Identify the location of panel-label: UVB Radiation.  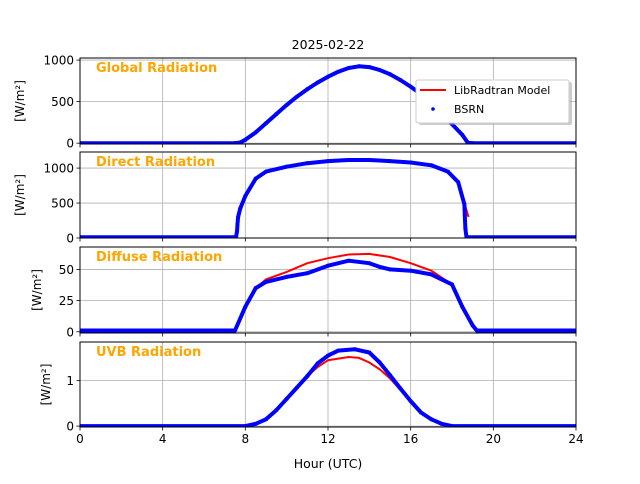
(148, 352).